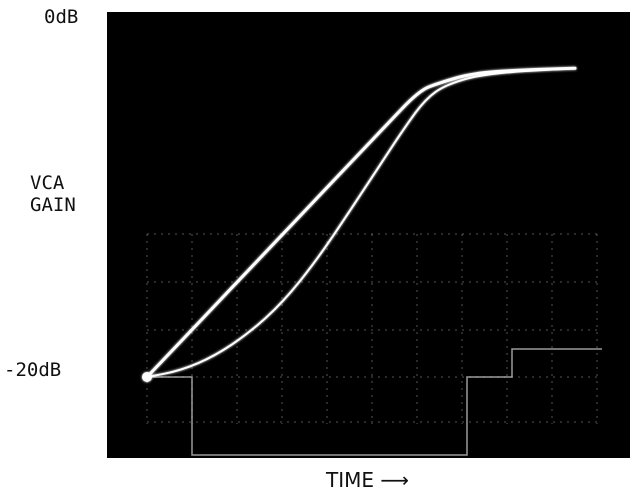 The height and width of the screenshot is (495, 634). What do you see at coordinates (147, 377) in the screenshot?
I see `trace-start-spot` at bounding box center [147, 377].